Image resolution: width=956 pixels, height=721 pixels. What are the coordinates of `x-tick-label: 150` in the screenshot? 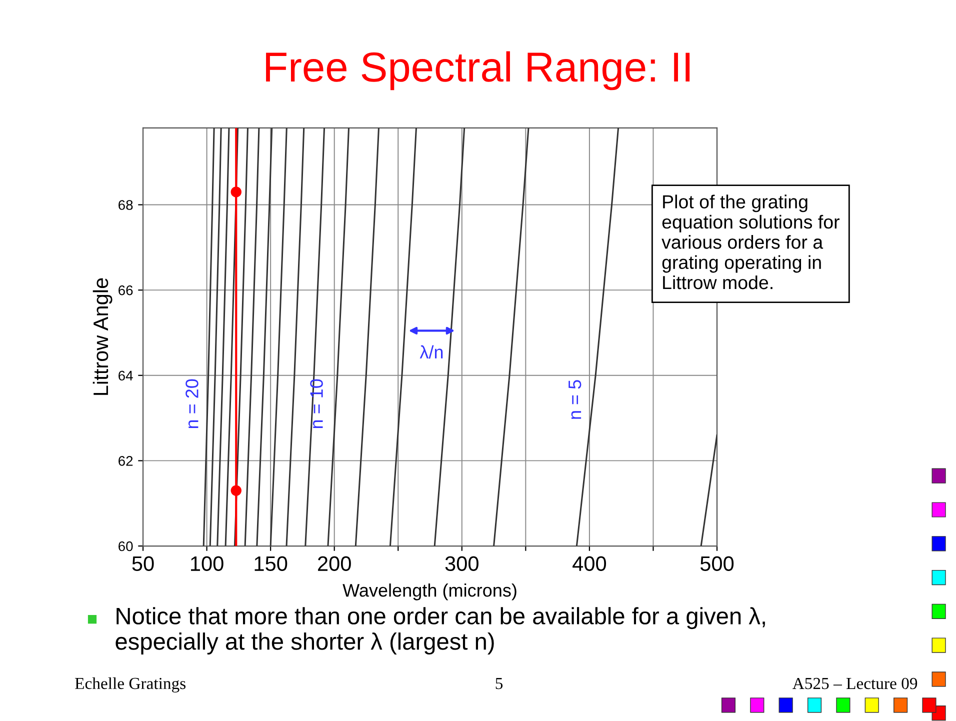 It's located at (271, 564).